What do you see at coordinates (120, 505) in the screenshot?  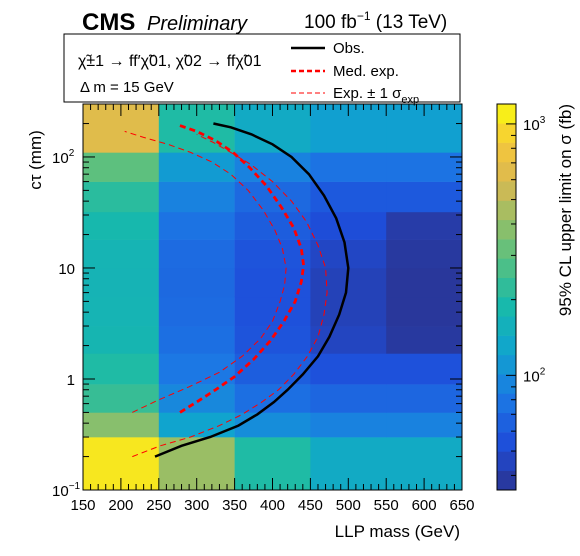 I see `x-tick-label: 200` at bounding box center [120, 505].